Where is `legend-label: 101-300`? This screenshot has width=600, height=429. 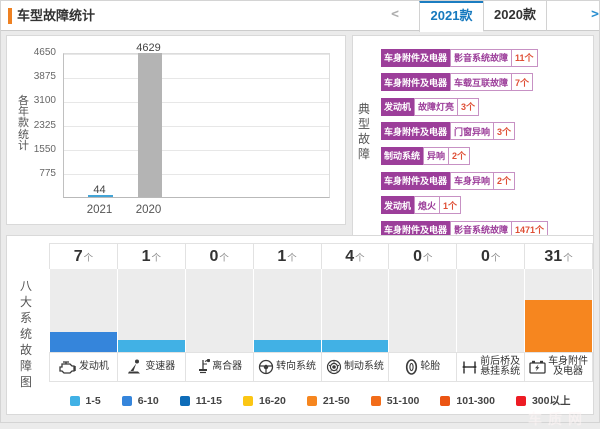 legend-label: 101-300 is located at coordinates (475, 400).